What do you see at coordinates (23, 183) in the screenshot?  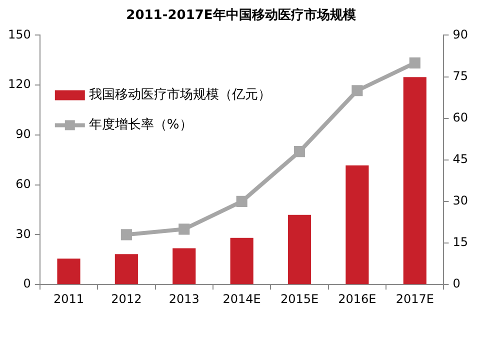 I see `y-tick-label: 60` at bounding box center [23, 183].